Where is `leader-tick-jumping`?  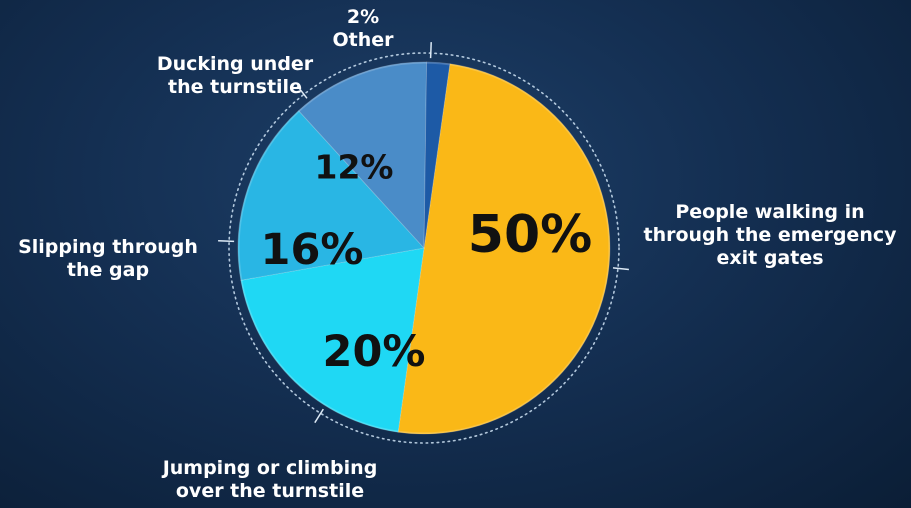 leader-tick-jumping is located at coordinates (319, 416).